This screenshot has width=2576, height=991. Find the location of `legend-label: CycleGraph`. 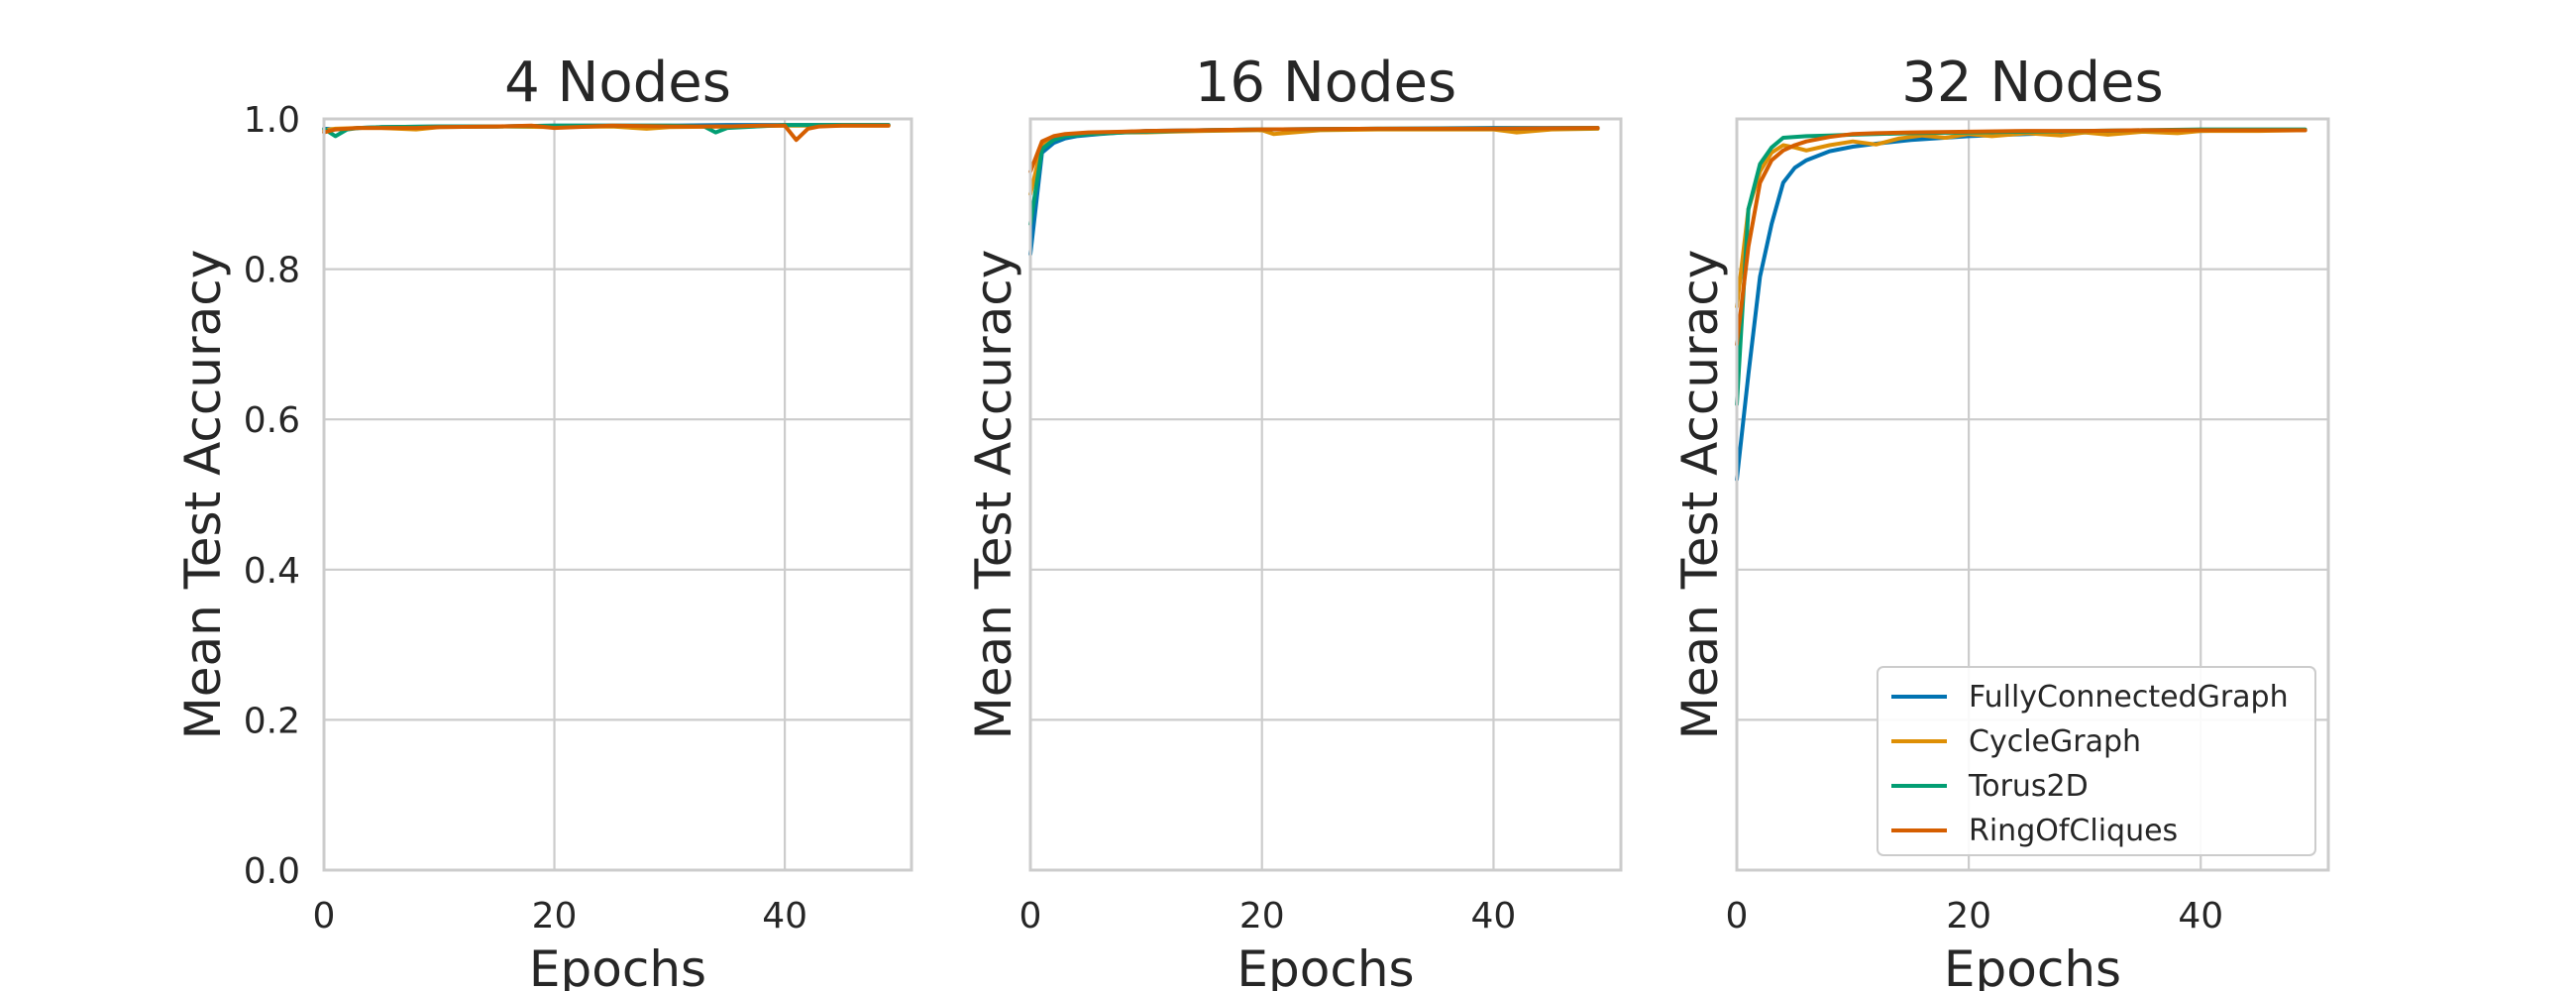

legend-label: CycleGraph is located at coordinates (2055, 741).